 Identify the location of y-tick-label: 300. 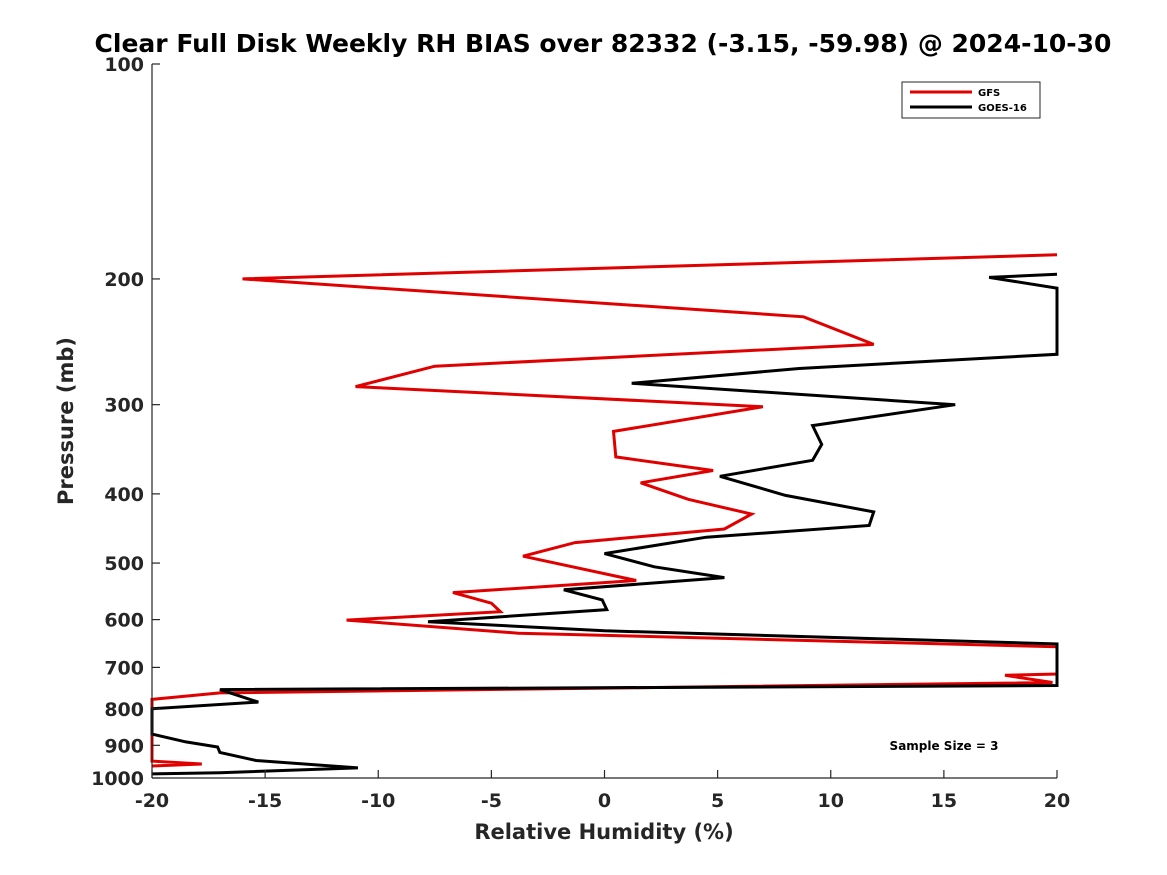
(124, 406).